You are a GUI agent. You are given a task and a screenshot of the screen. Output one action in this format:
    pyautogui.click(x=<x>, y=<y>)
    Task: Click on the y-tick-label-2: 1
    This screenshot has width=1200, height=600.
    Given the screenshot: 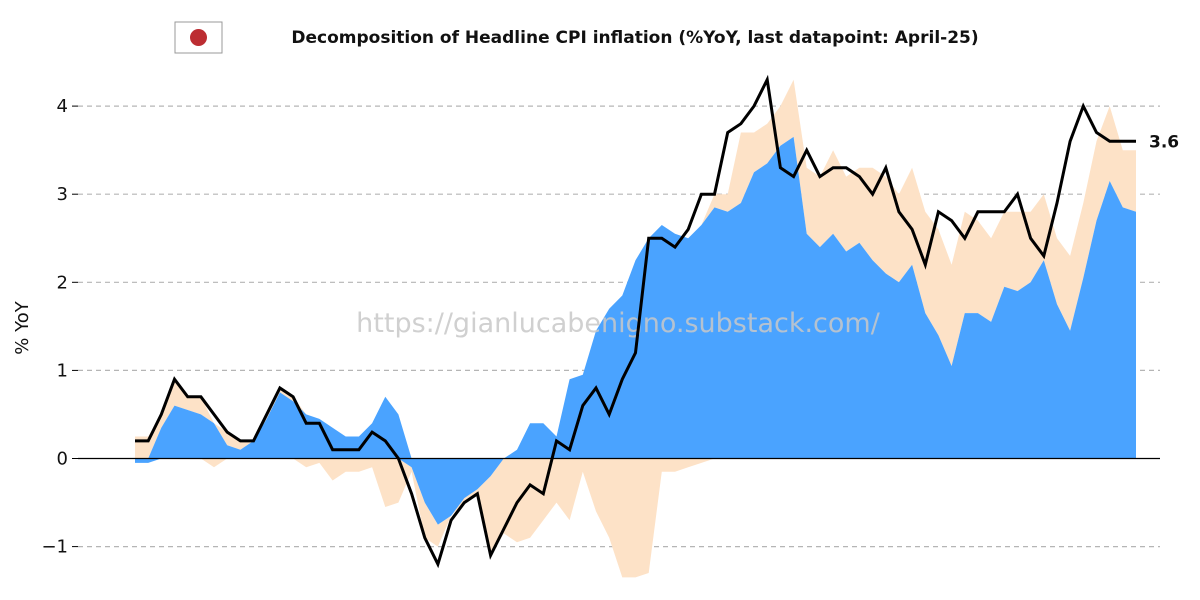 What is the action you would take?
    pyautogui.click(x=62, y=370)
    